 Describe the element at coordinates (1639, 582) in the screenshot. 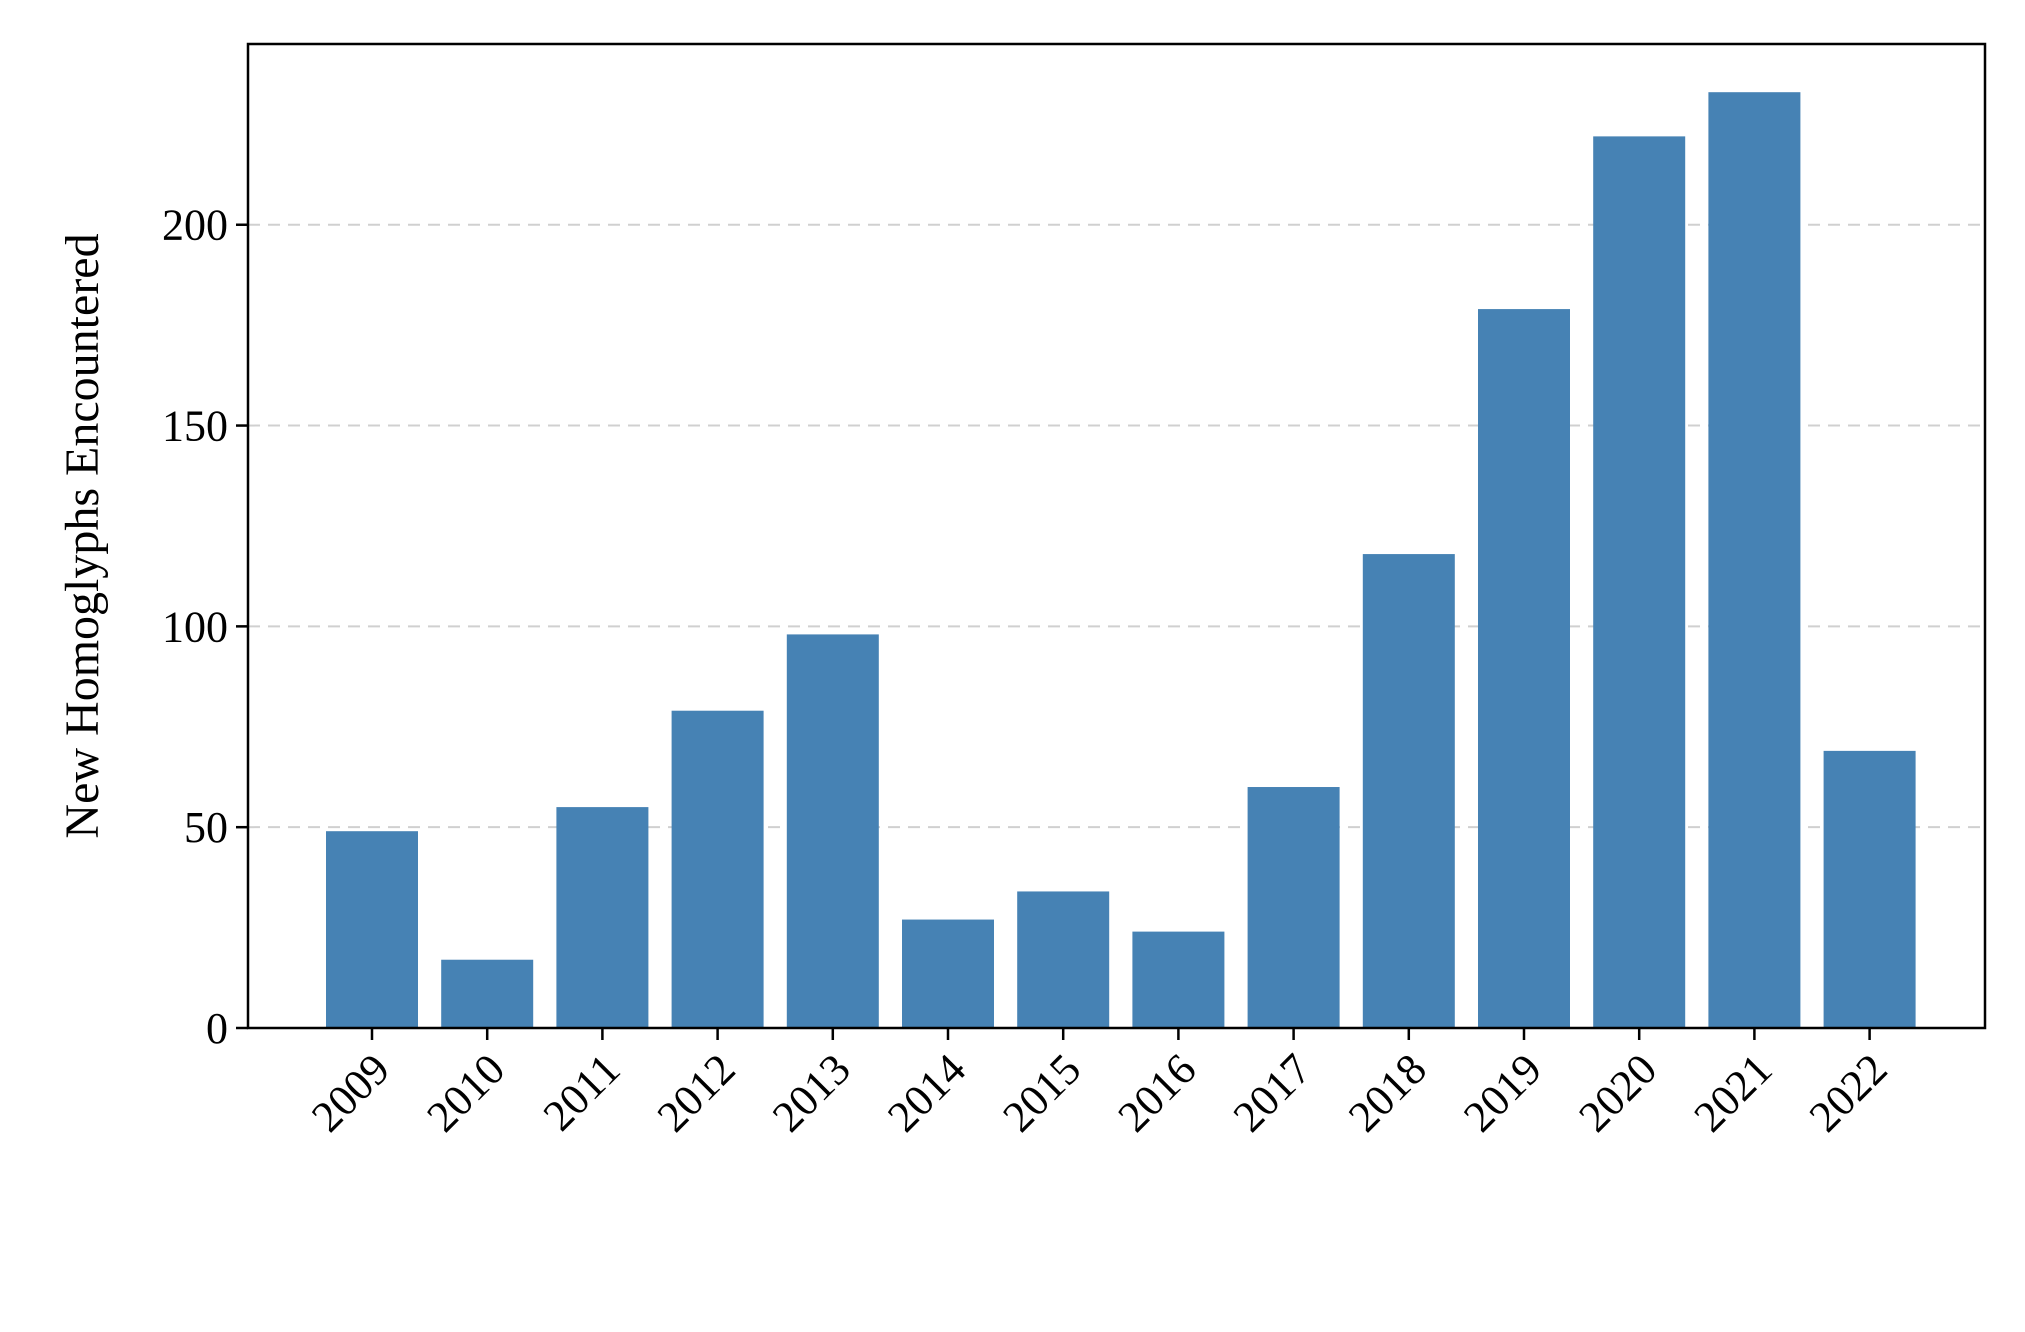

I see `bar-2020` at that location.